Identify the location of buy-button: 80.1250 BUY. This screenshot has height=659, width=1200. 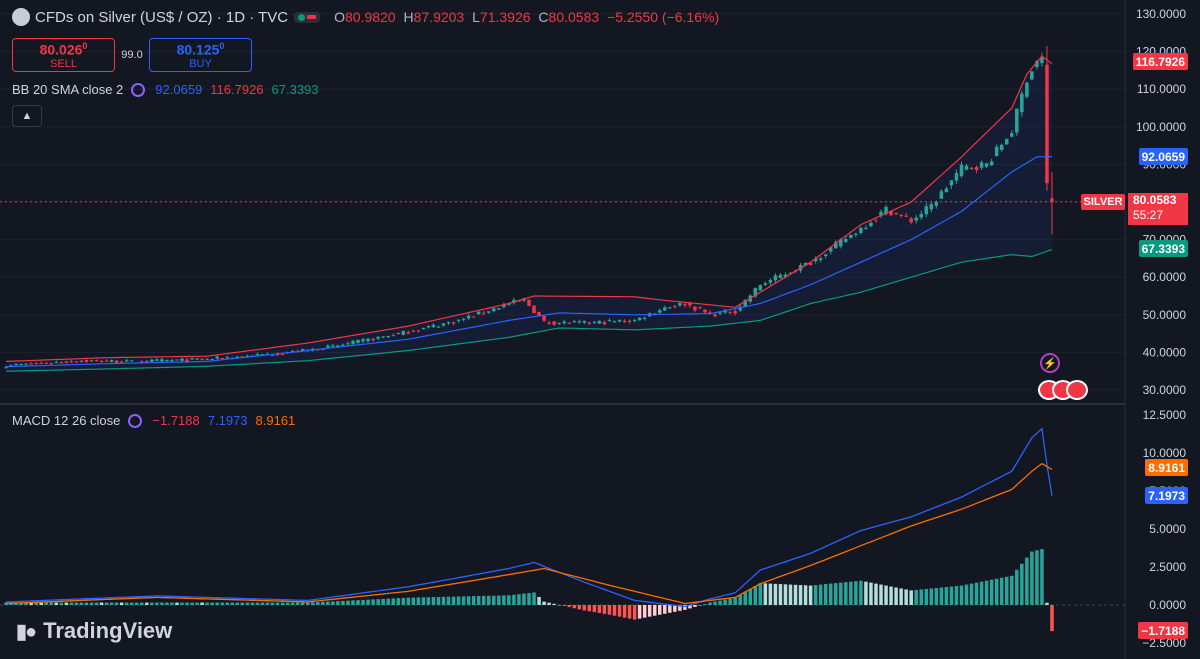
(200, 55).